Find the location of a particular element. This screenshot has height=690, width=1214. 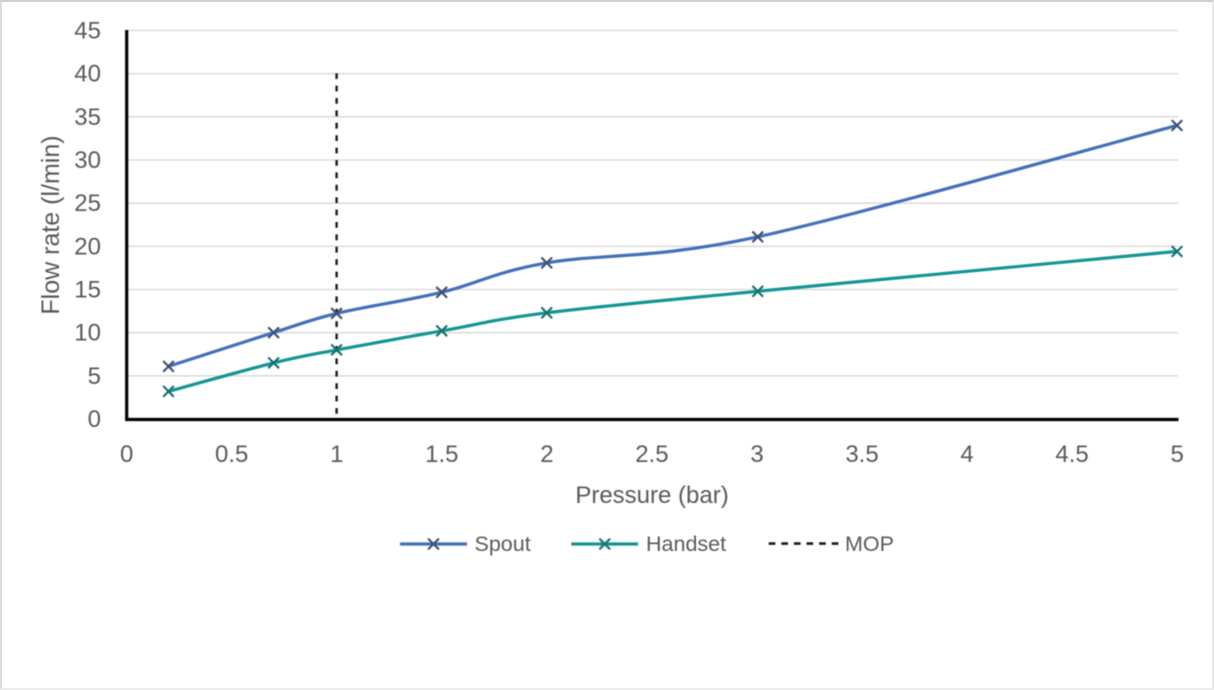

svg-text: Handset is located at coordinates (686, 544).